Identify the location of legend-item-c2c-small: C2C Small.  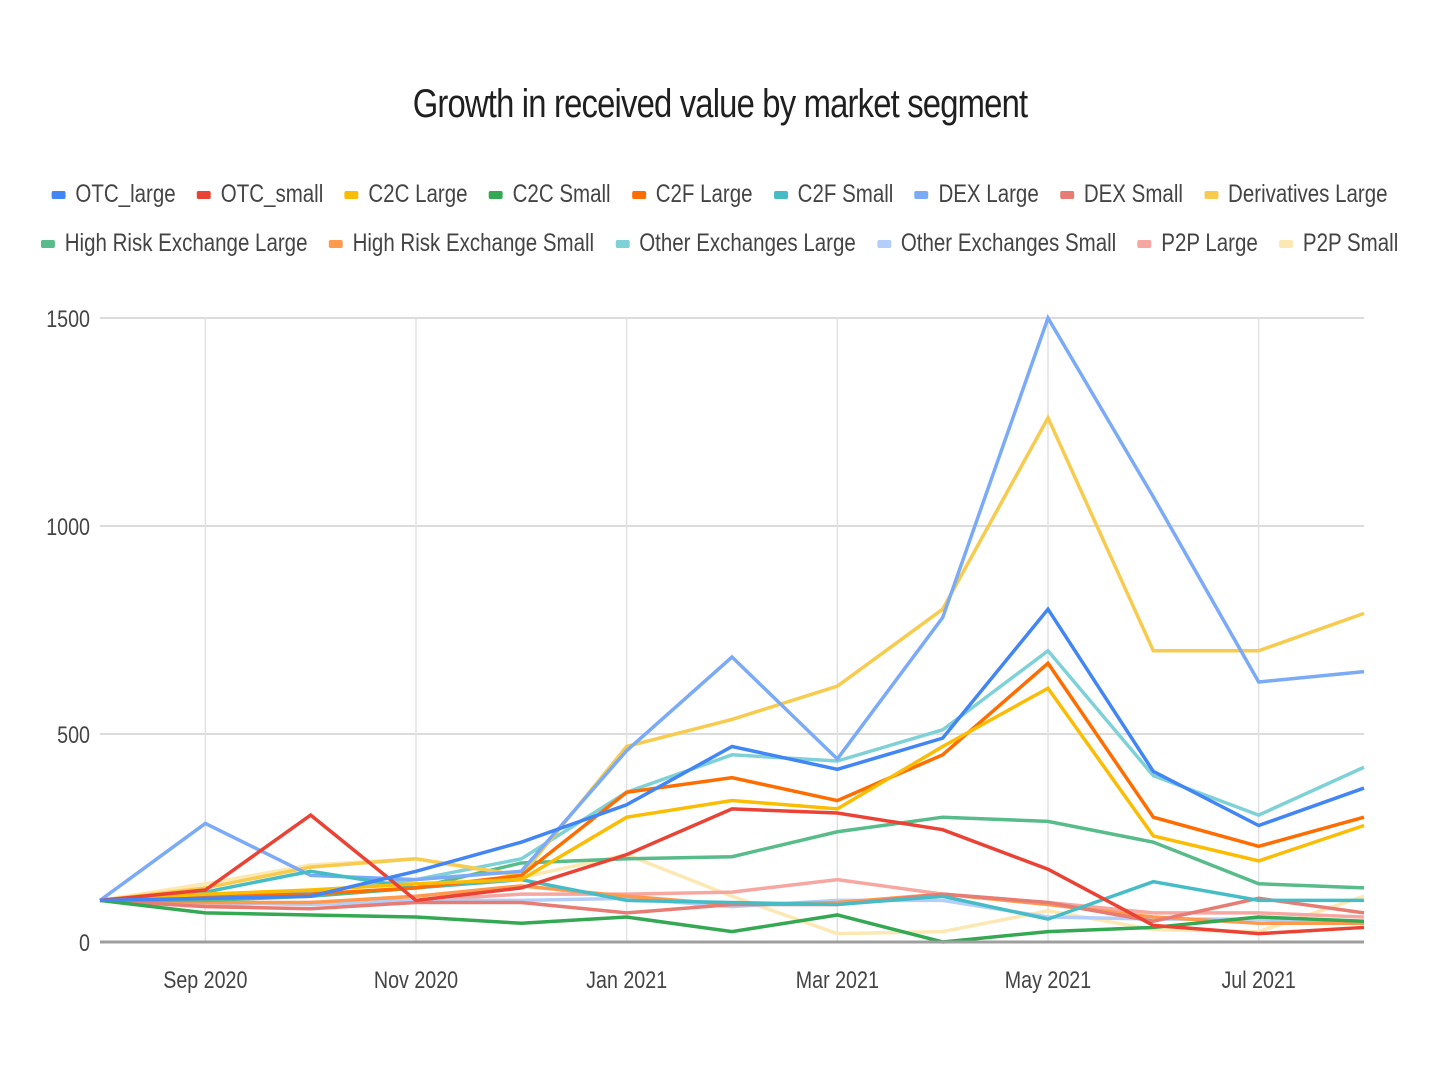
(550, 194).